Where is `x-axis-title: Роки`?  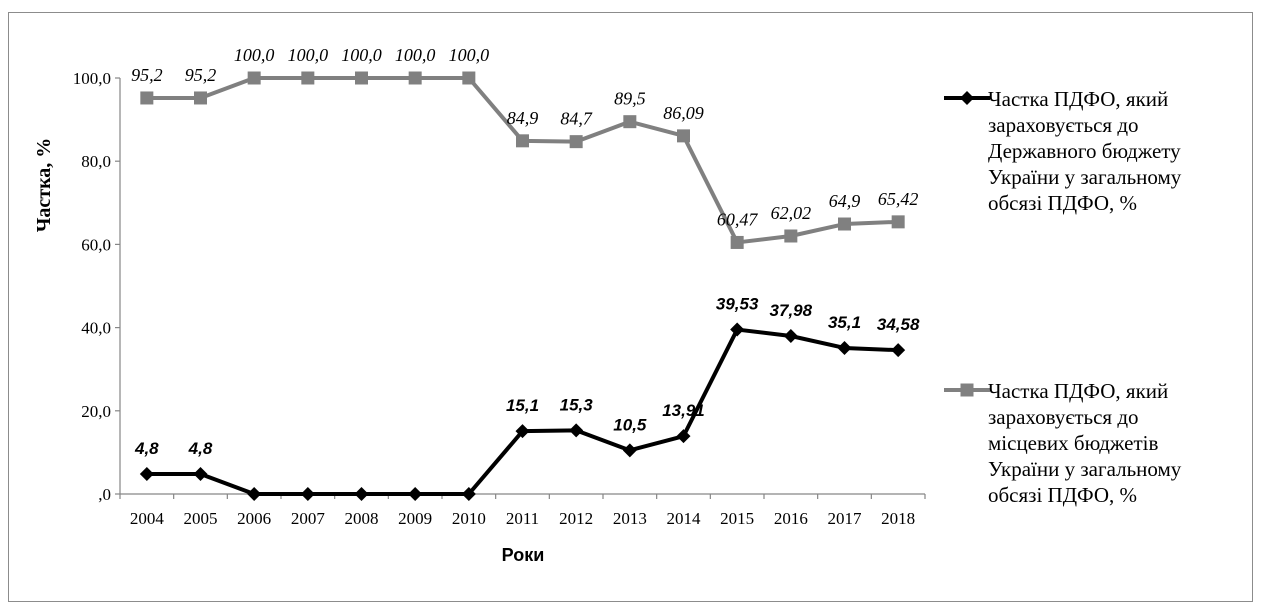
x-axis-title: Роки is located at coordinates (523, 555).